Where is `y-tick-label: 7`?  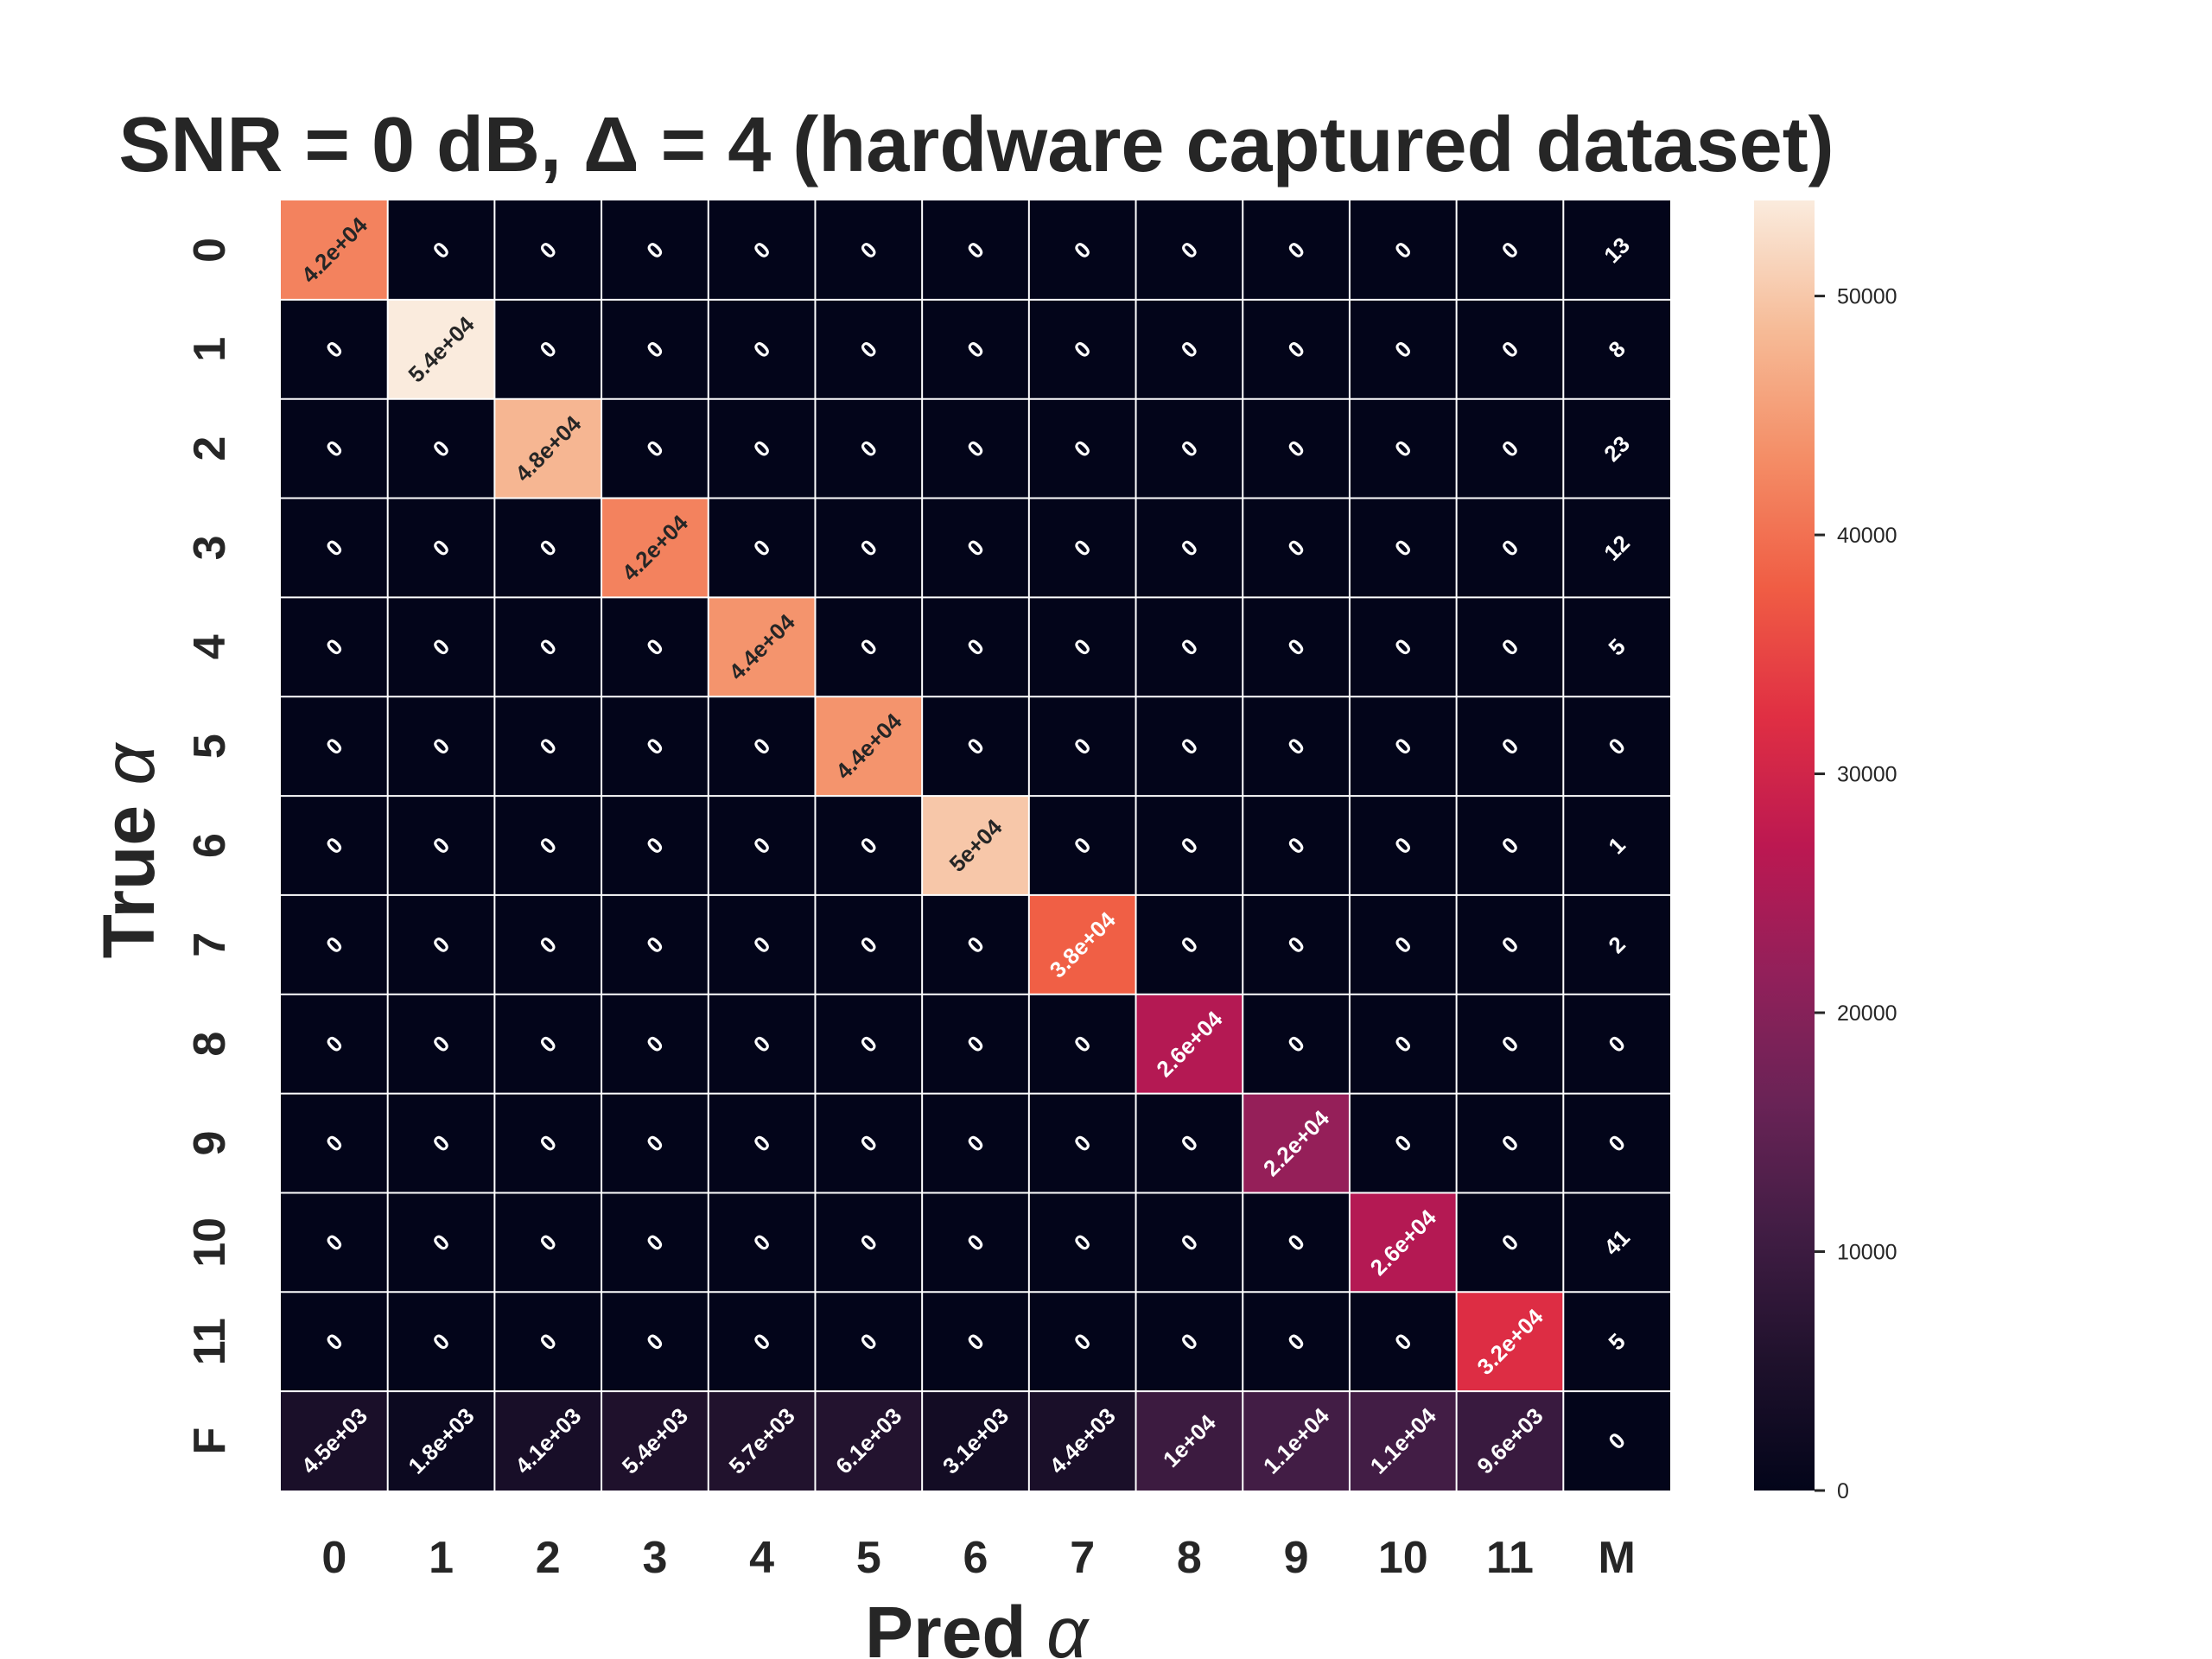 y-tick-label: 7 is located at coordinates (210, 944).